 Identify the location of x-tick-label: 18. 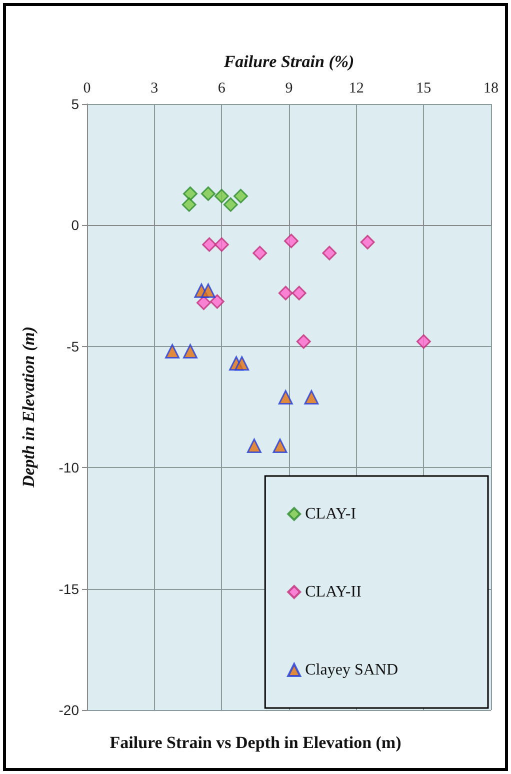
(491, 88).